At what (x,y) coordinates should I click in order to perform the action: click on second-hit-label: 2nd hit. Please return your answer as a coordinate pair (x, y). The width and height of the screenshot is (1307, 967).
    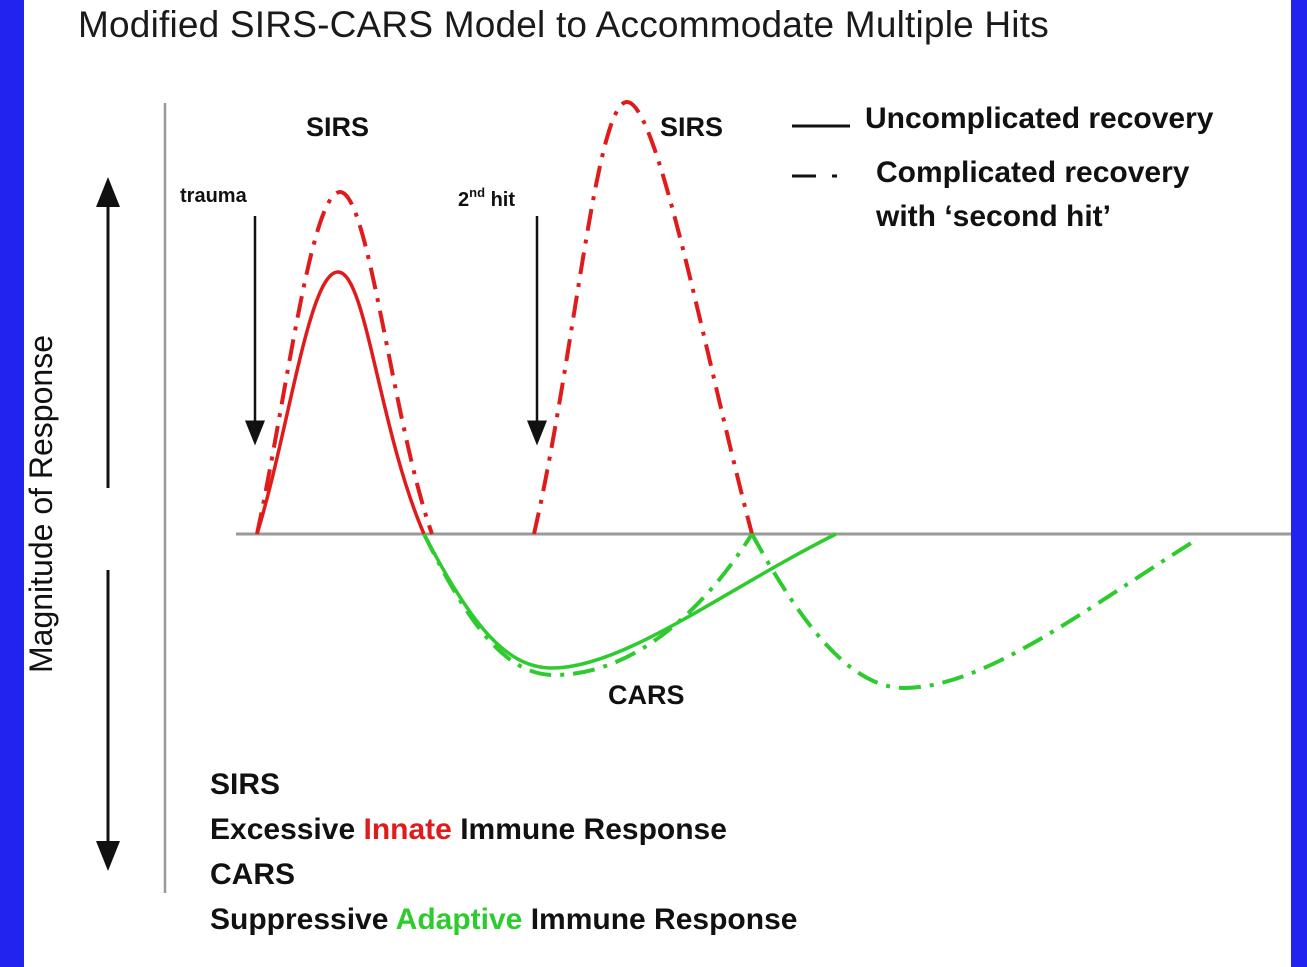
    Looking at the image, I should click on (486, 198).